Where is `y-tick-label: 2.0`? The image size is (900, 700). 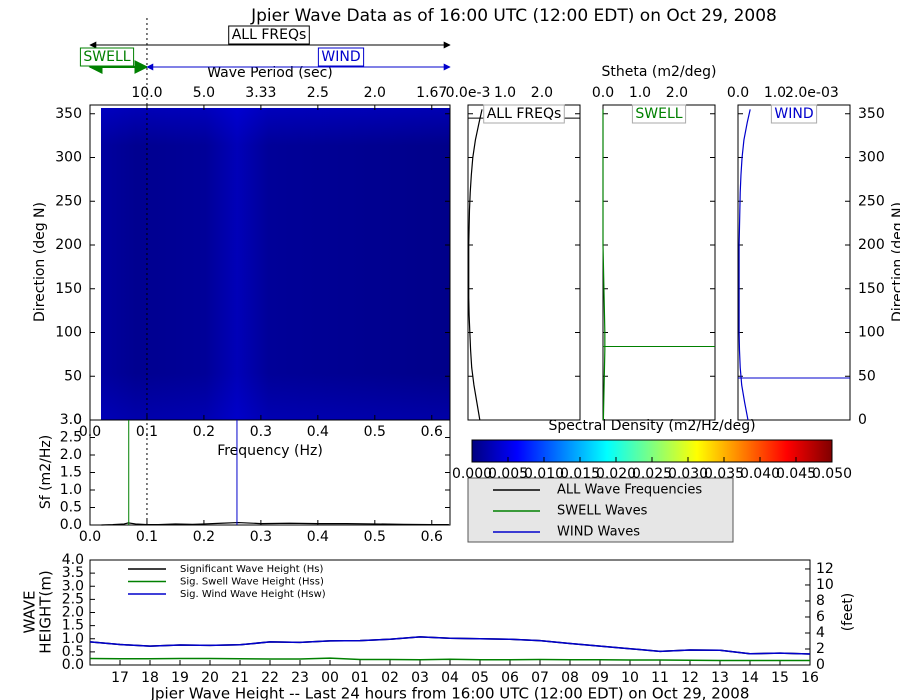 y-tick-label: 2.0 is located at coordinates (73, 613).